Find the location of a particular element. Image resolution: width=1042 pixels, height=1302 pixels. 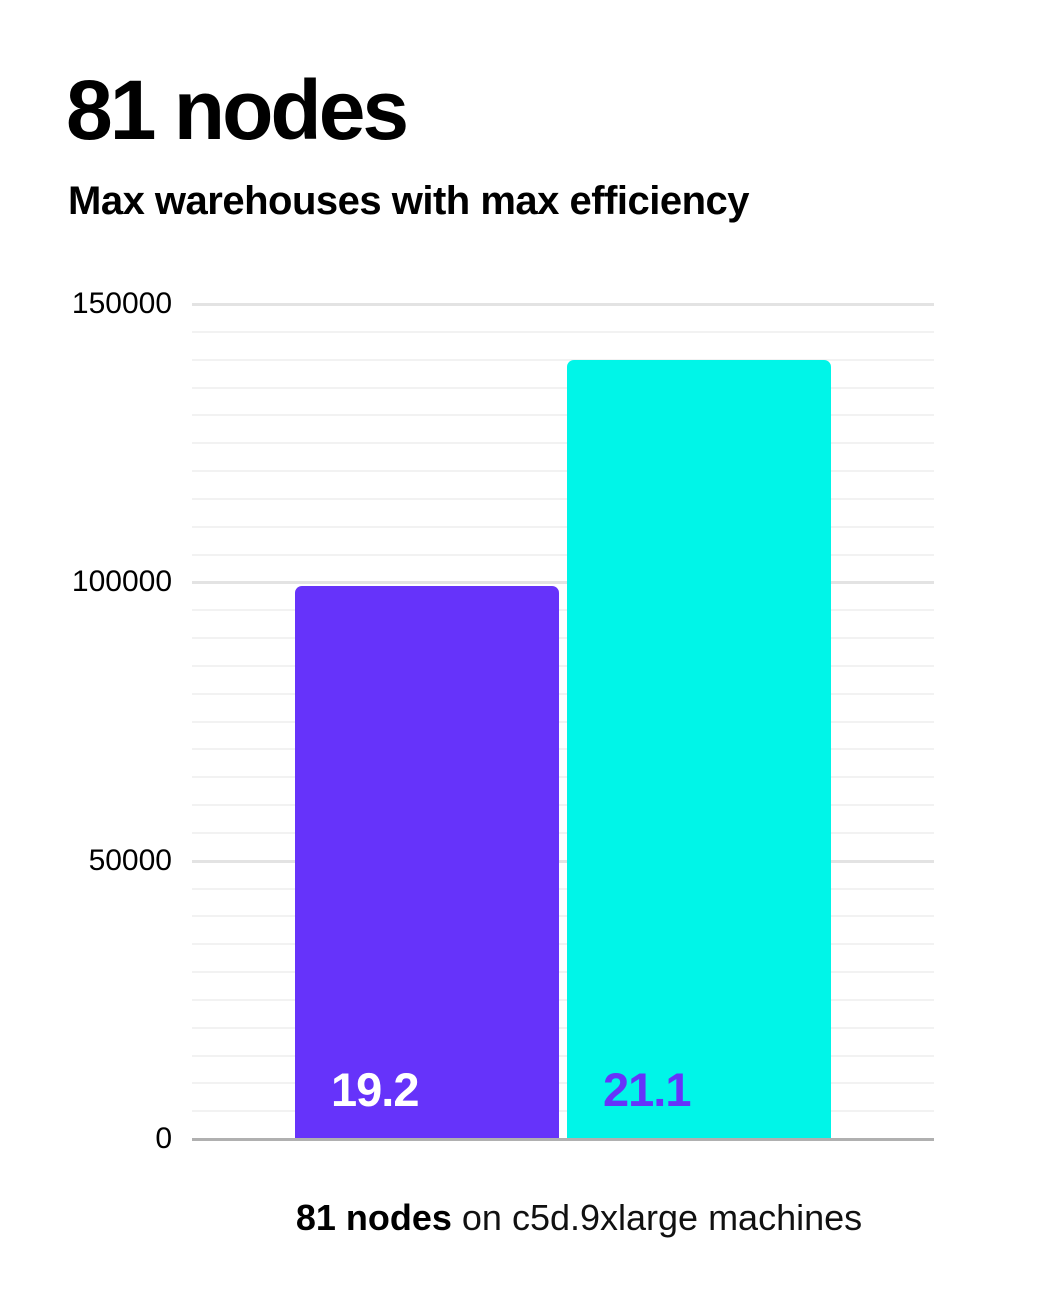

bar-1: 19.2 is located at coordinates (427, 862).